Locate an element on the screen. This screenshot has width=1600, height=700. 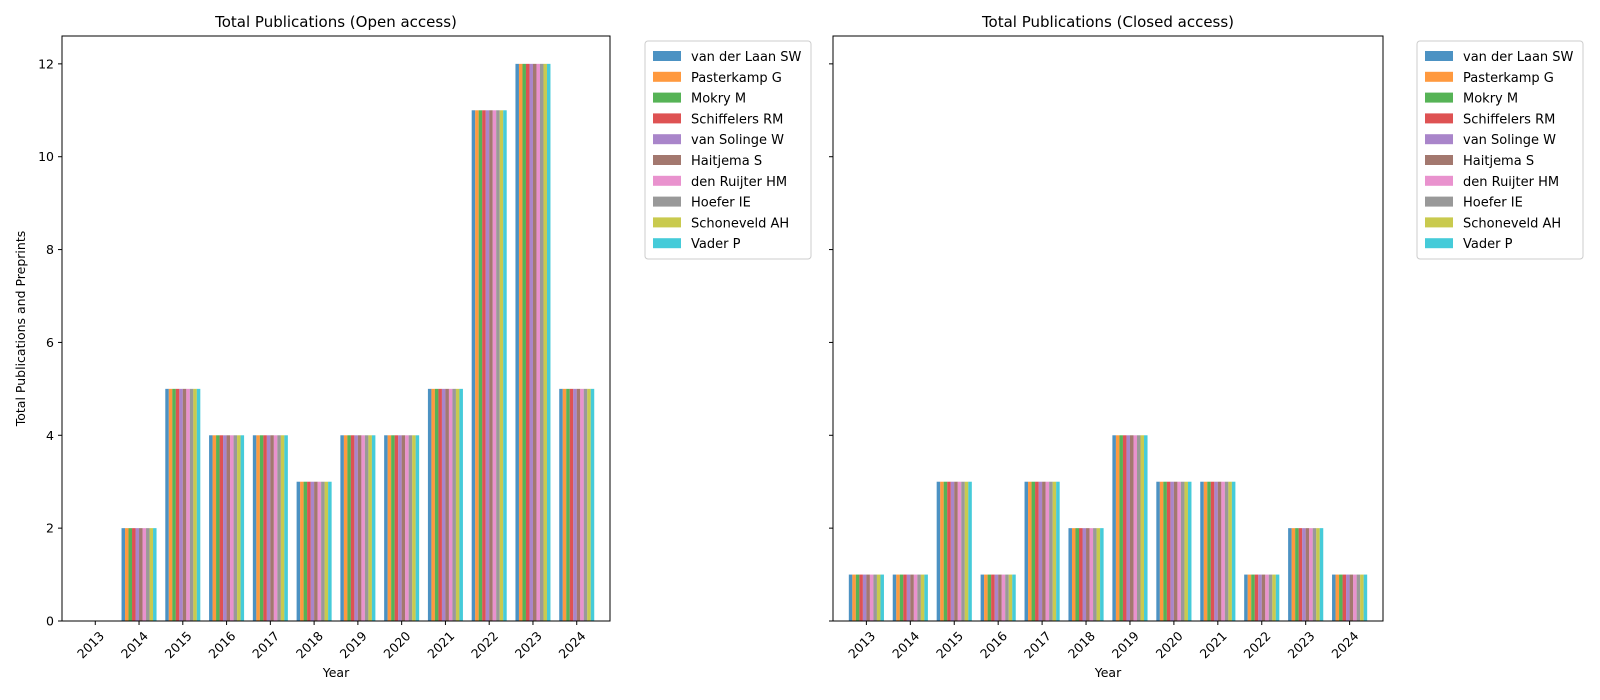
y-ticks: 0 2 4 6 8 10 12 is located at coordinates (50, 342).